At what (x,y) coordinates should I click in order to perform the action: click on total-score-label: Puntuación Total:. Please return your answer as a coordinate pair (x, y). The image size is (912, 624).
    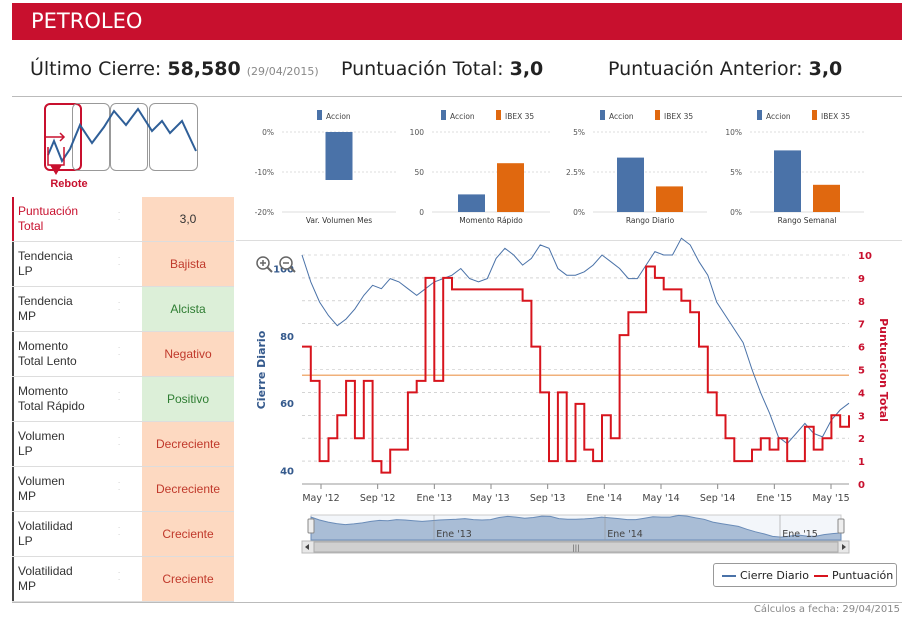
    Looking at the image, I should click on (422, 69).